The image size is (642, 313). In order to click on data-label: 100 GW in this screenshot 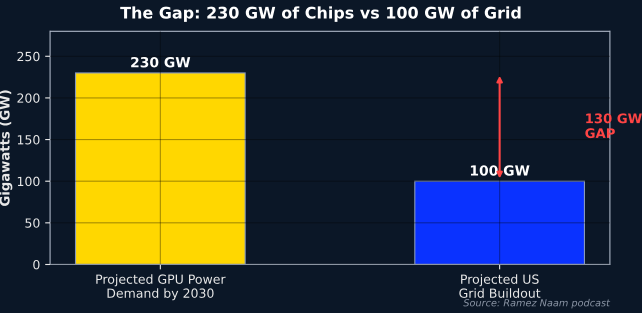, I will do `click(500, 170)`.